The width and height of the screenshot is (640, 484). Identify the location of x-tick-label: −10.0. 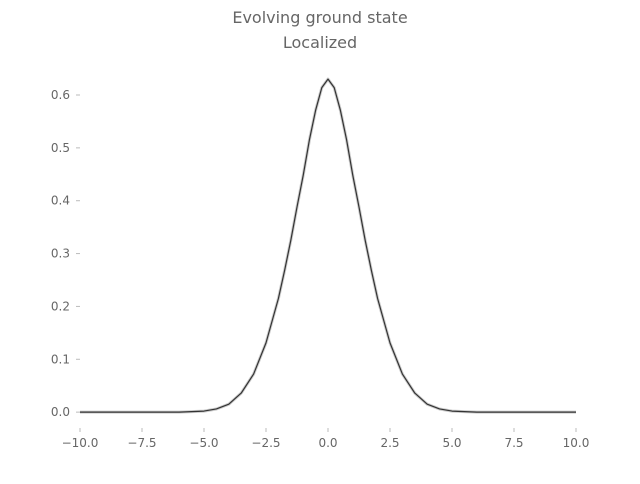
(80, 443).